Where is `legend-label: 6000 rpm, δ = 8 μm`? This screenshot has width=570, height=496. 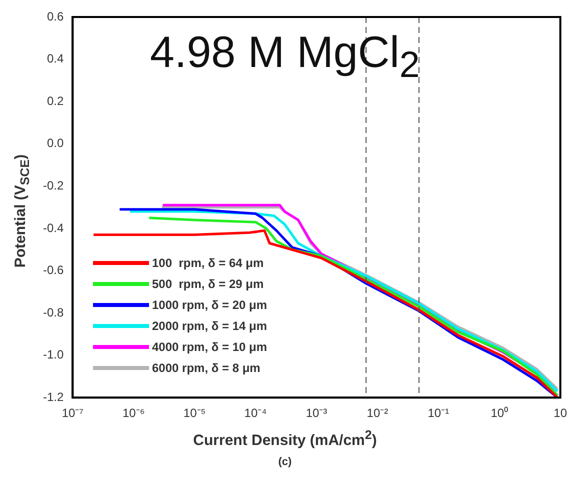
legend-label: 6000 rpm, δ = 8 μm is located at coordinates (206, 367).